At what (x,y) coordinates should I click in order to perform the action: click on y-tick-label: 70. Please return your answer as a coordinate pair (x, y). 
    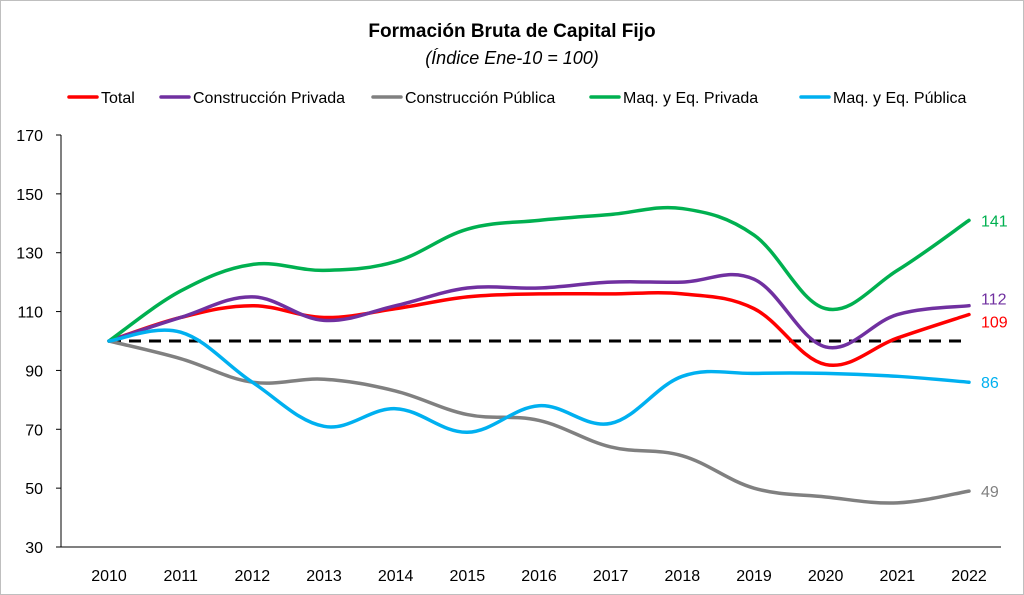
    Looking at the image, I should click on (34, 430).